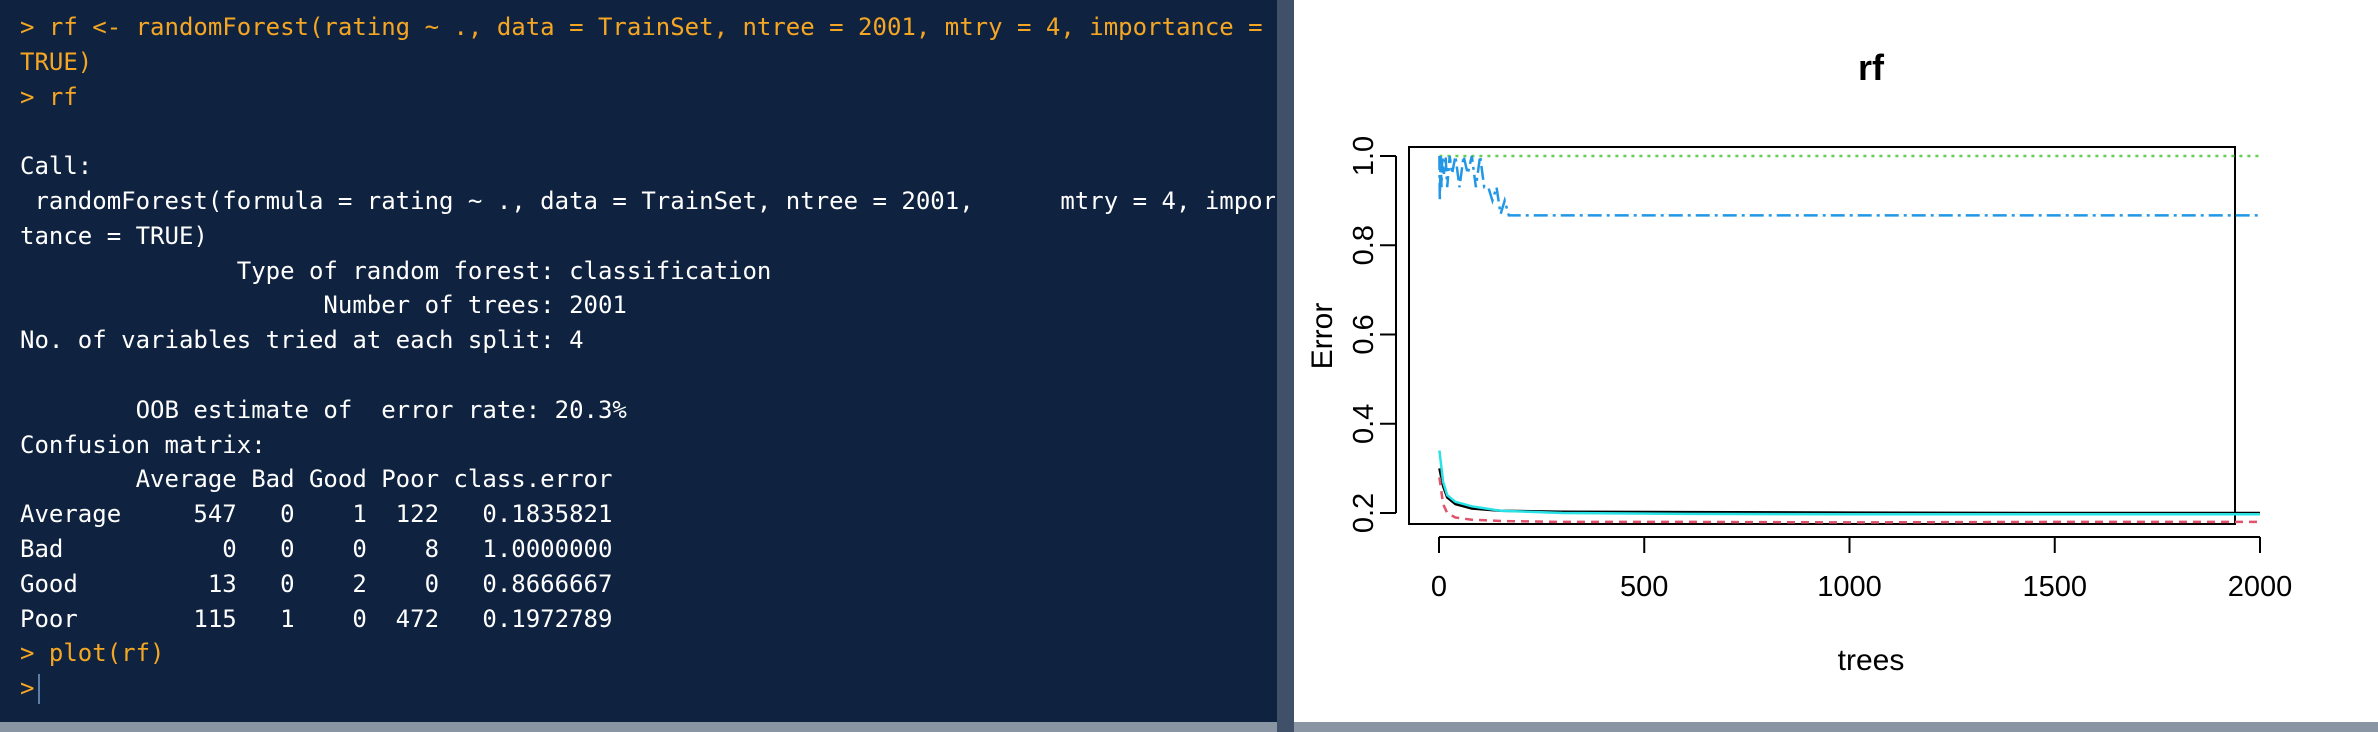  Describe the element at coordinates (27, 688) in the screenshot. I see `console-prompt: >` at that location.